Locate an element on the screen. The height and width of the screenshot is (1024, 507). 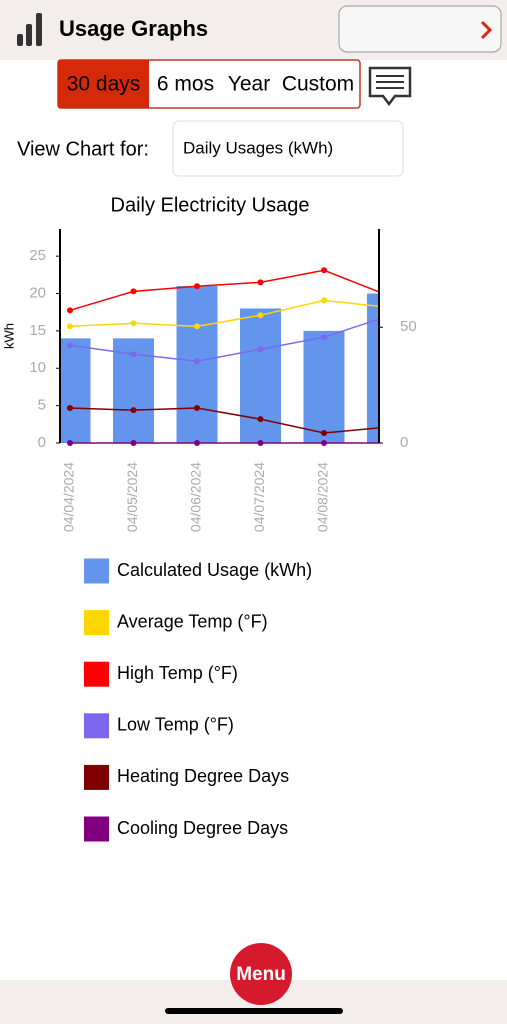
tab: Custom is located at coordinates (318, 84).